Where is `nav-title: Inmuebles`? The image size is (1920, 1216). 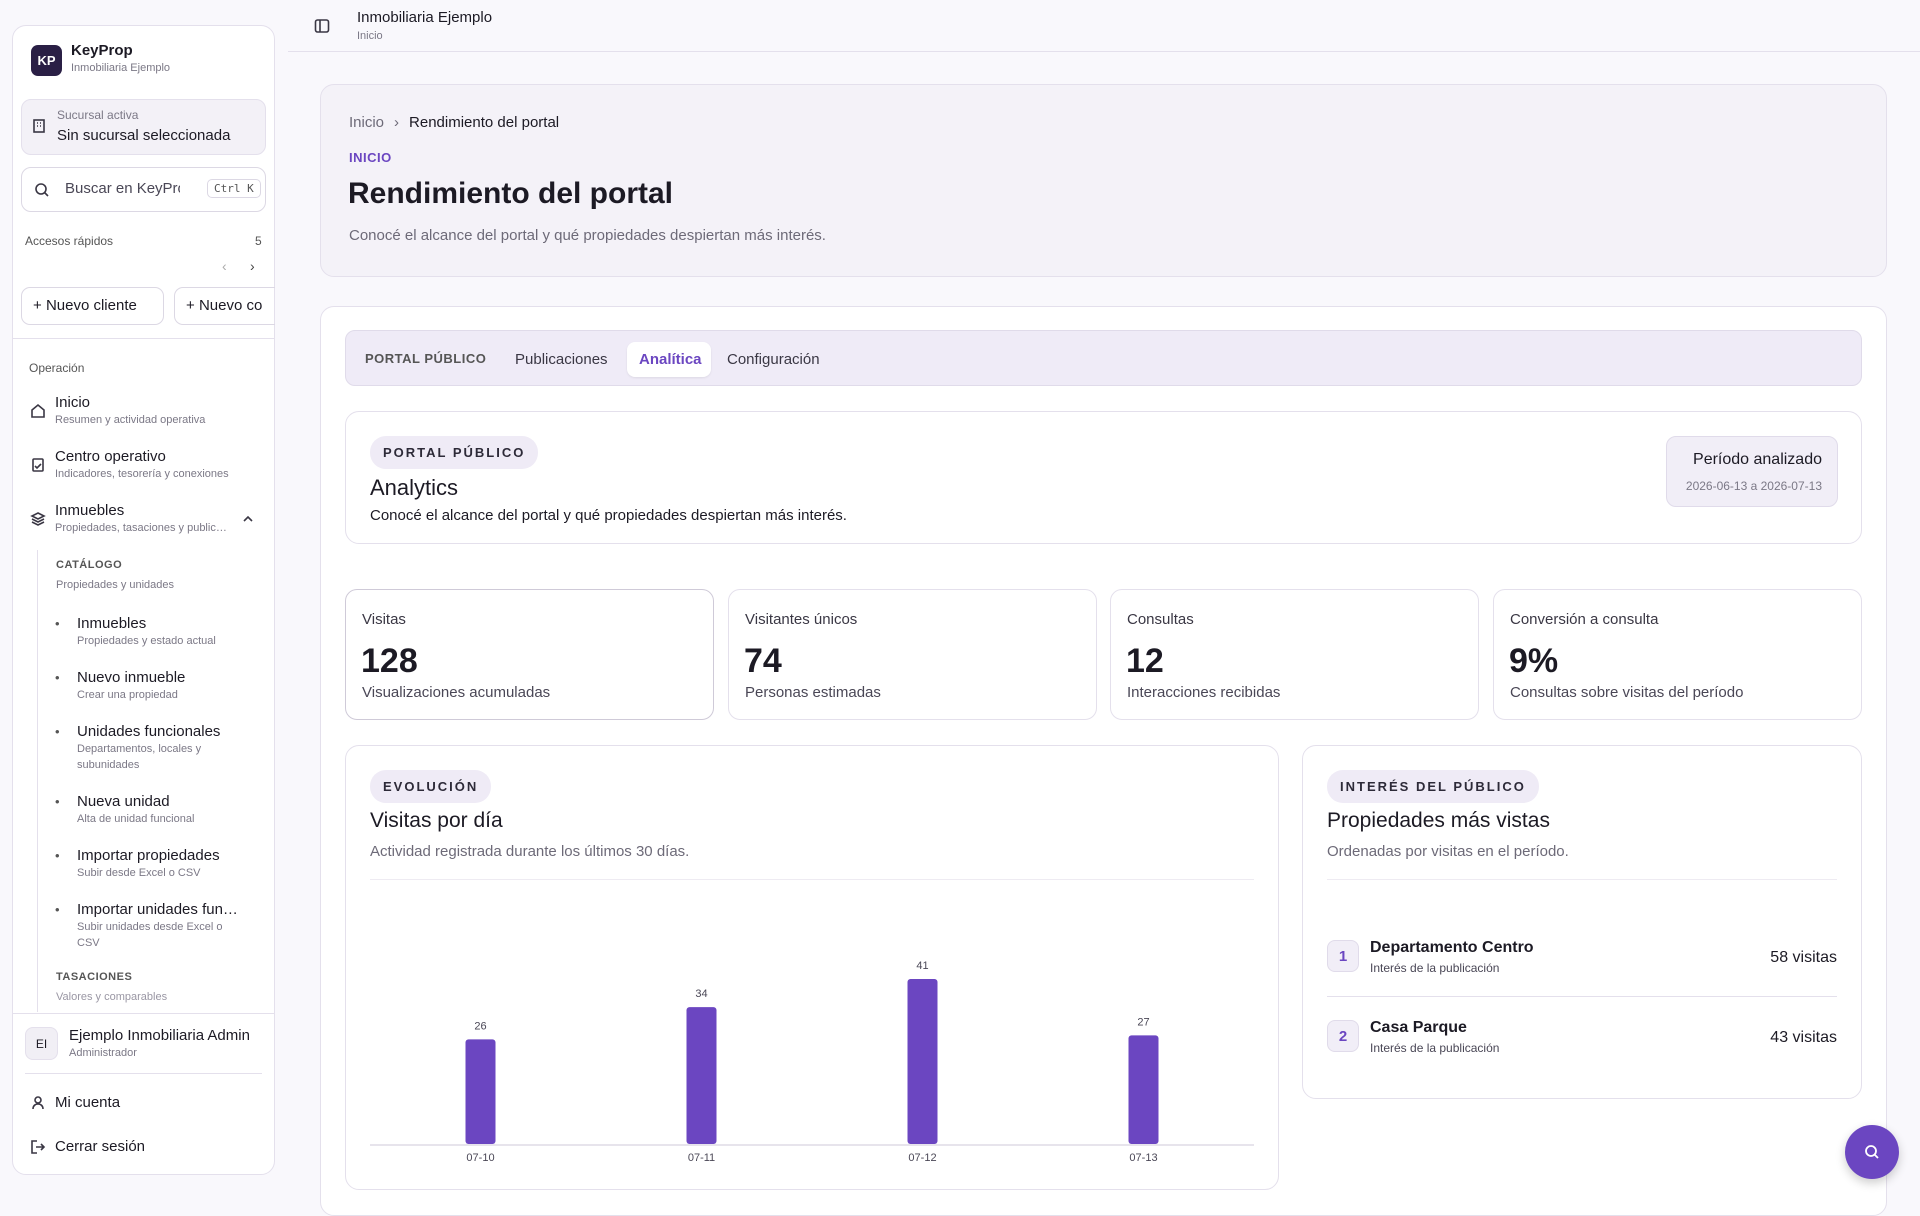
nav-title: Inmuebles is located at coordinates (90, 510).